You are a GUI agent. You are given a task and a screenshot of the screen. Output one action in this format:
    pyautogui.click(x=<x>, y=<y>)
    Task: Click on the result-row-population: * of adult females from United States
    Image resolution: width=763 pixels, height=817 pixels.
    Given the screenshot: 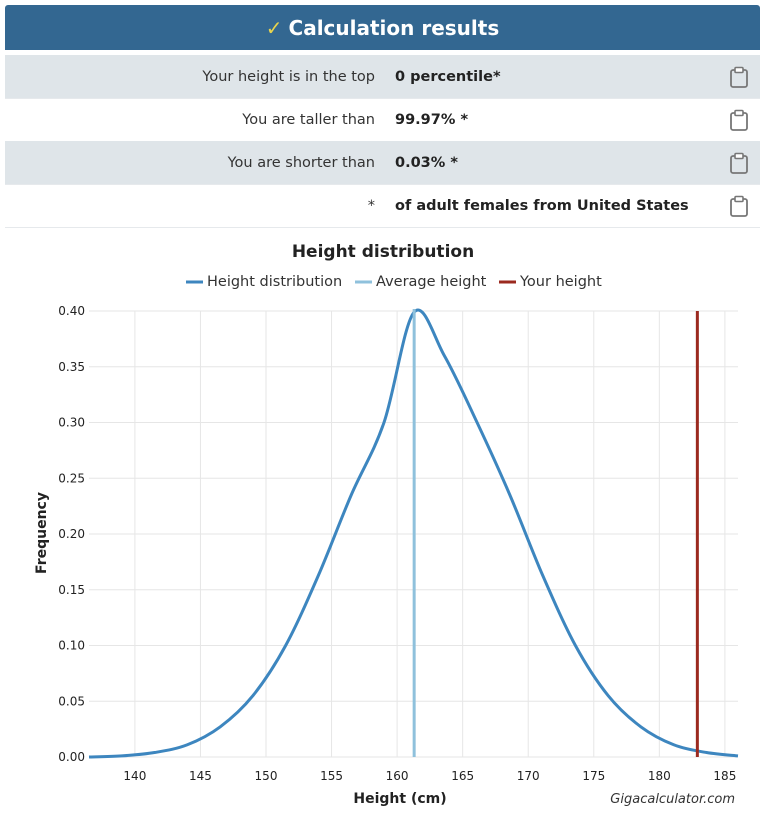 What is the action you would take?
    pyautogui.click(x=382, y=206)
    